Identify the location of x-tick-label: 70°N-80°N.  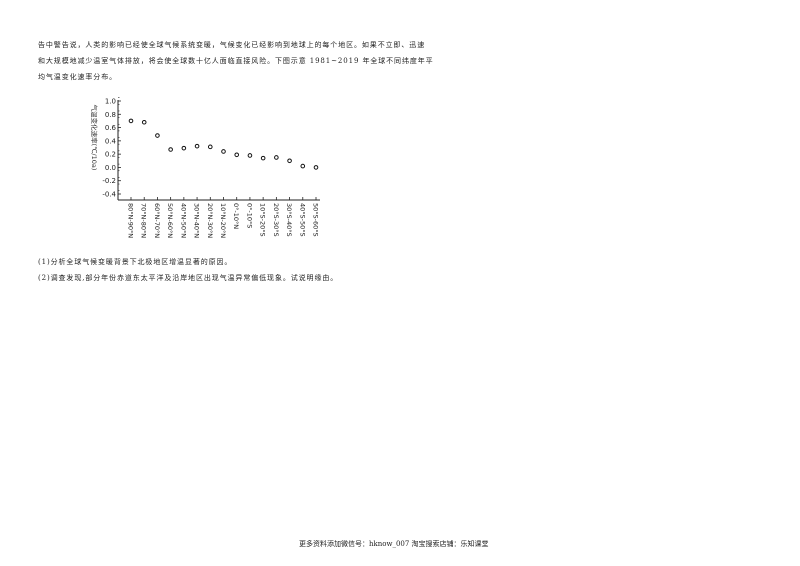
(144, 220).